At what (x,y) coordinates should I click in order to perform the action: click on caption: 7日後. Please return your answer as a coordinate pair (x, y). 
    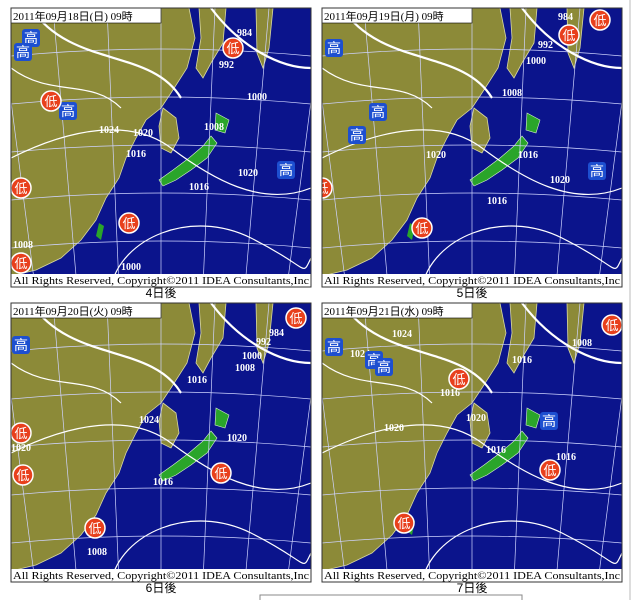
    Looking at the image, I should click on (472, 588).